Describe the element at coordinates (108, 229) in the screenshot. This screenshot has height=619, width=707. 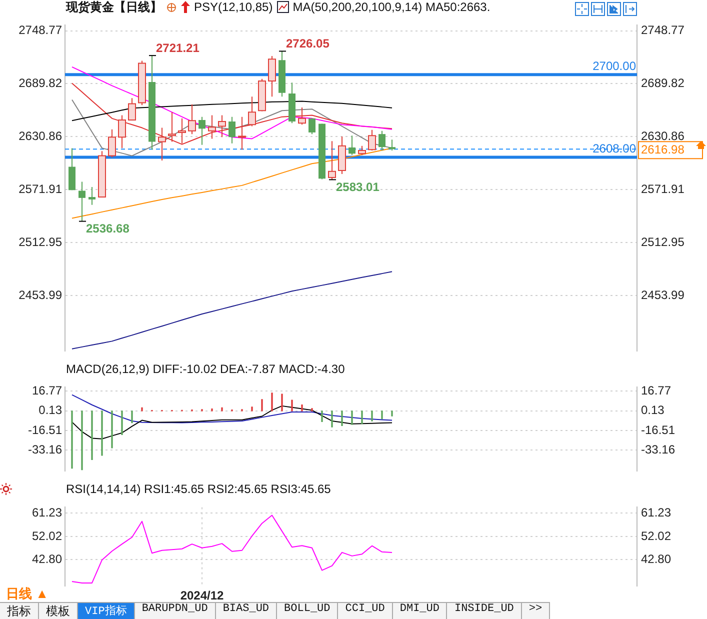
I see `annotation: 2536.68` at that location.